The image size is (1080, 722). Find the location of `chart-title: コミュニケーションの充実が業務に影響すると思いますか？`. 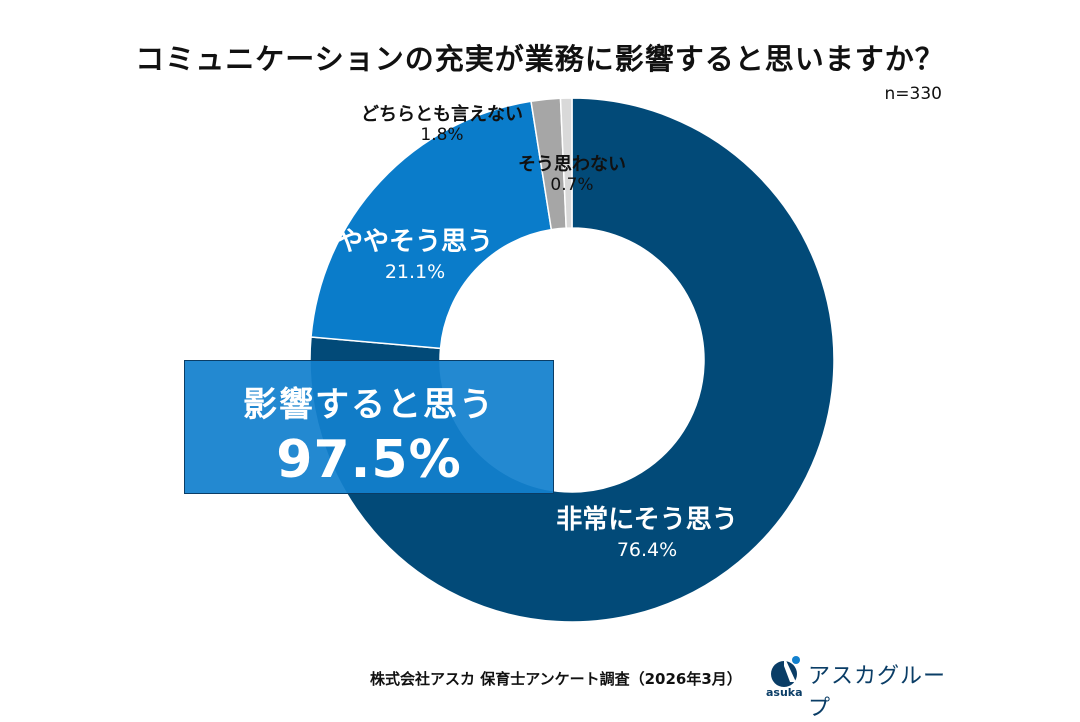

chart-title: コミュニケーションの充実が業務に影響すると思いますか？ is located at coordinates (540, 59).